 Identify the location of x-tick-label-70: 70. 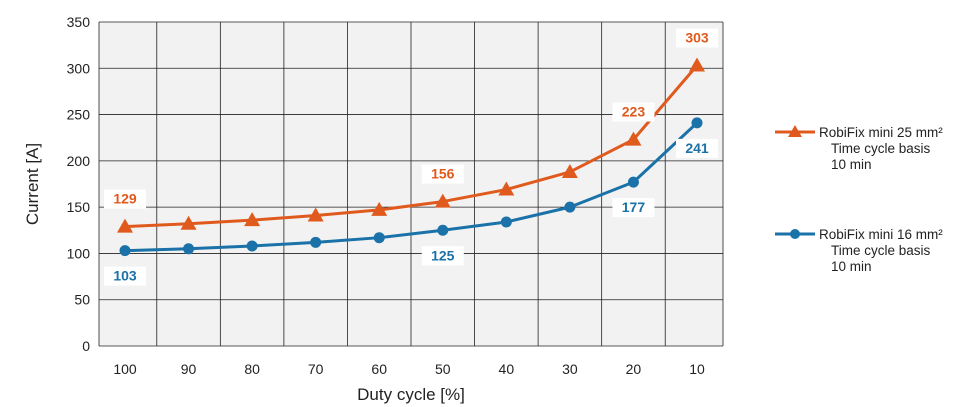
(316, 369).